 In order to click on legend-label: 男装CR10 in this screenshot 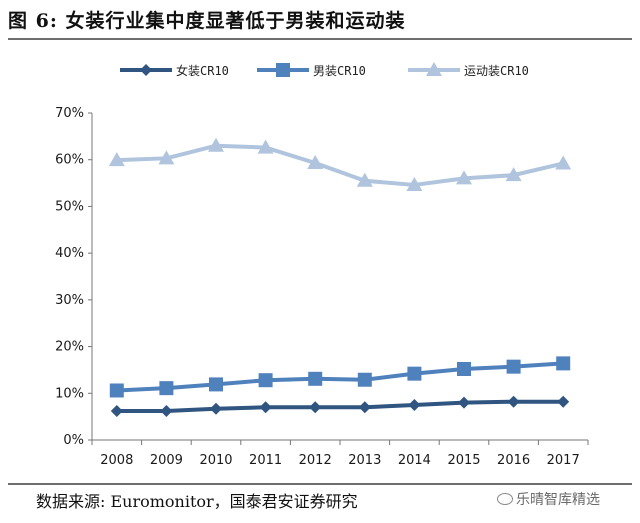, I will do `click(339, 71)`.